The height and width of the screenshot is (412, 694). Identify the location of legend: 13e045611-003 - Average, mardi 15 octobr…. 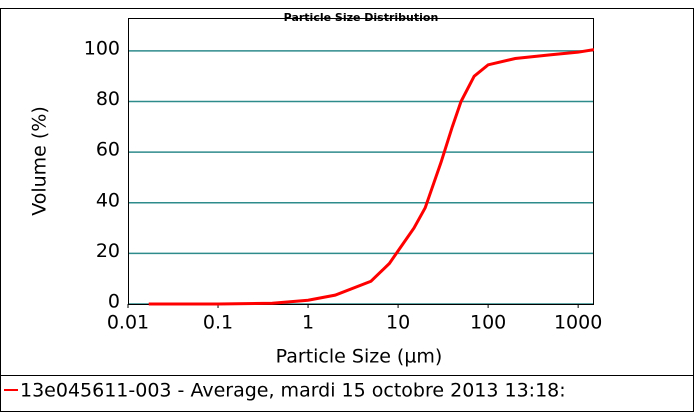
(285, 391).